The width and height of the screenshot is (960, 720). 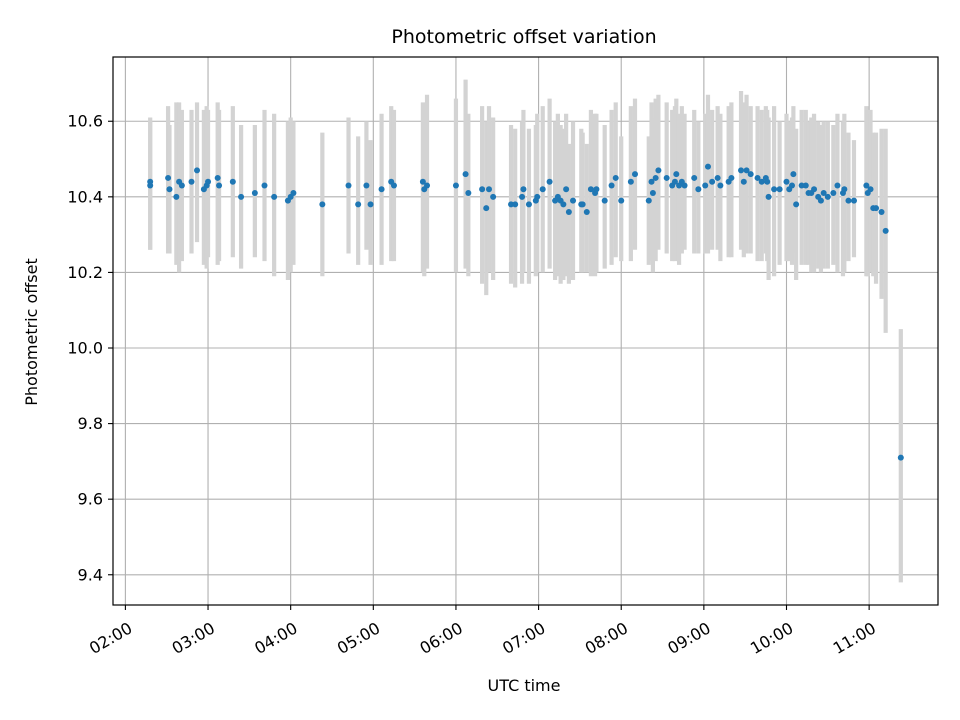 What do you see at coordinates (85, 196) in the screenshot?
I see `y-tick-label: 10.4` at bounding box center [85, 196].